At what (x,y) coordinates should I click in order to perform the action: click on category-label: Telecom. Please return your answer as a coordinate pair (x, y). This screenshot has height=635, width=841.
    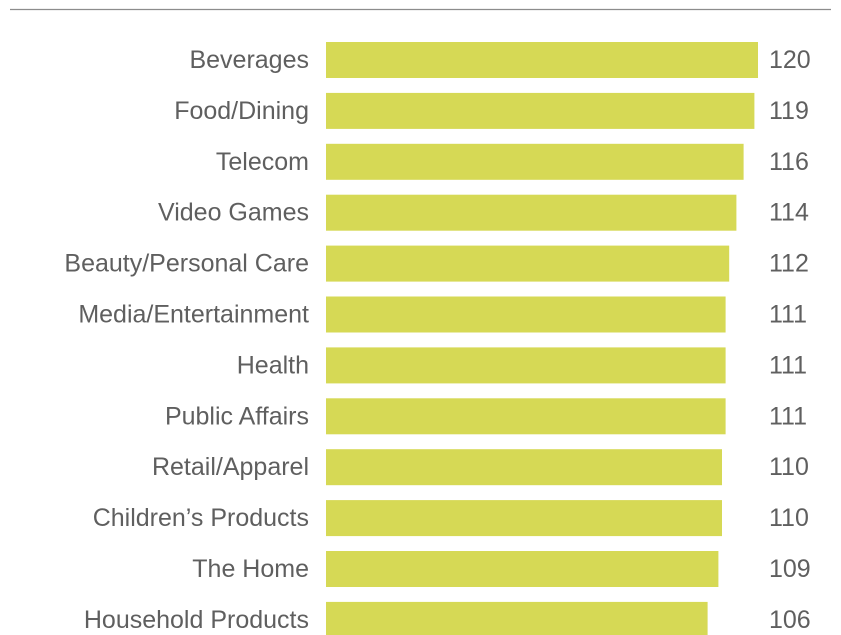
    Looking at the image, I should click on (262, 162).